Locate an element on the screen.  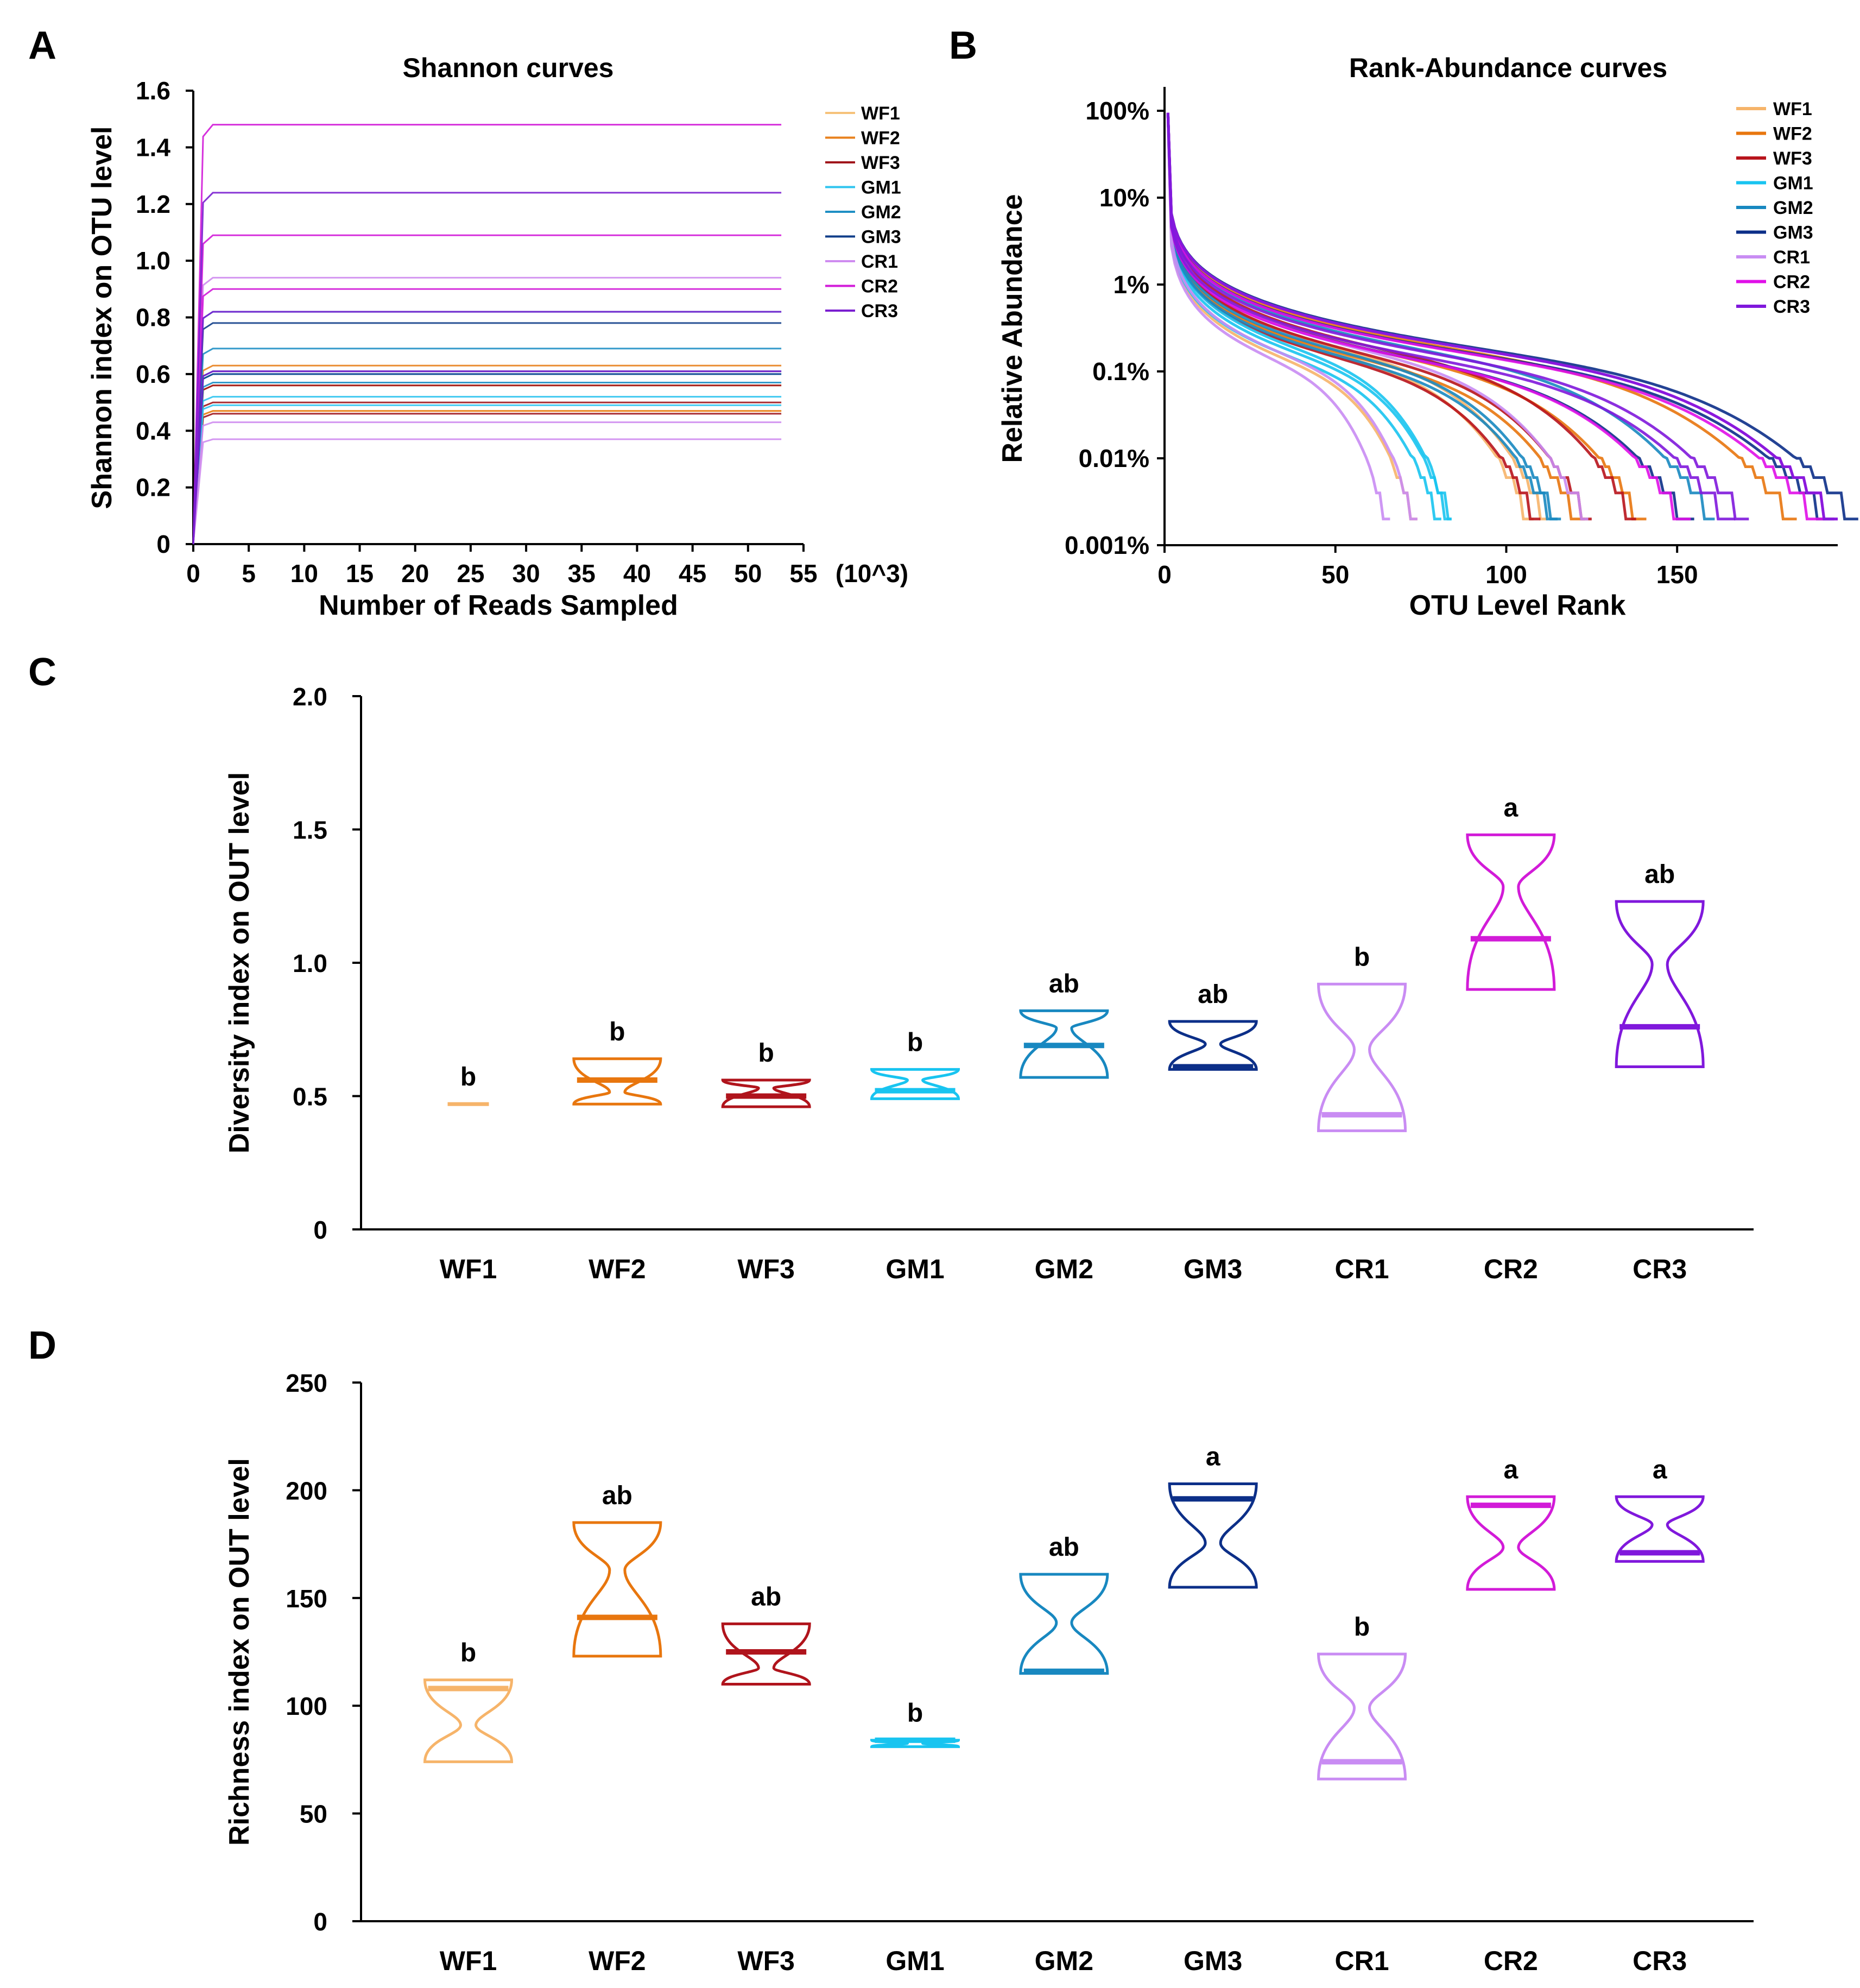
violin-wf2: ab is located at coordinates (617, 1569).